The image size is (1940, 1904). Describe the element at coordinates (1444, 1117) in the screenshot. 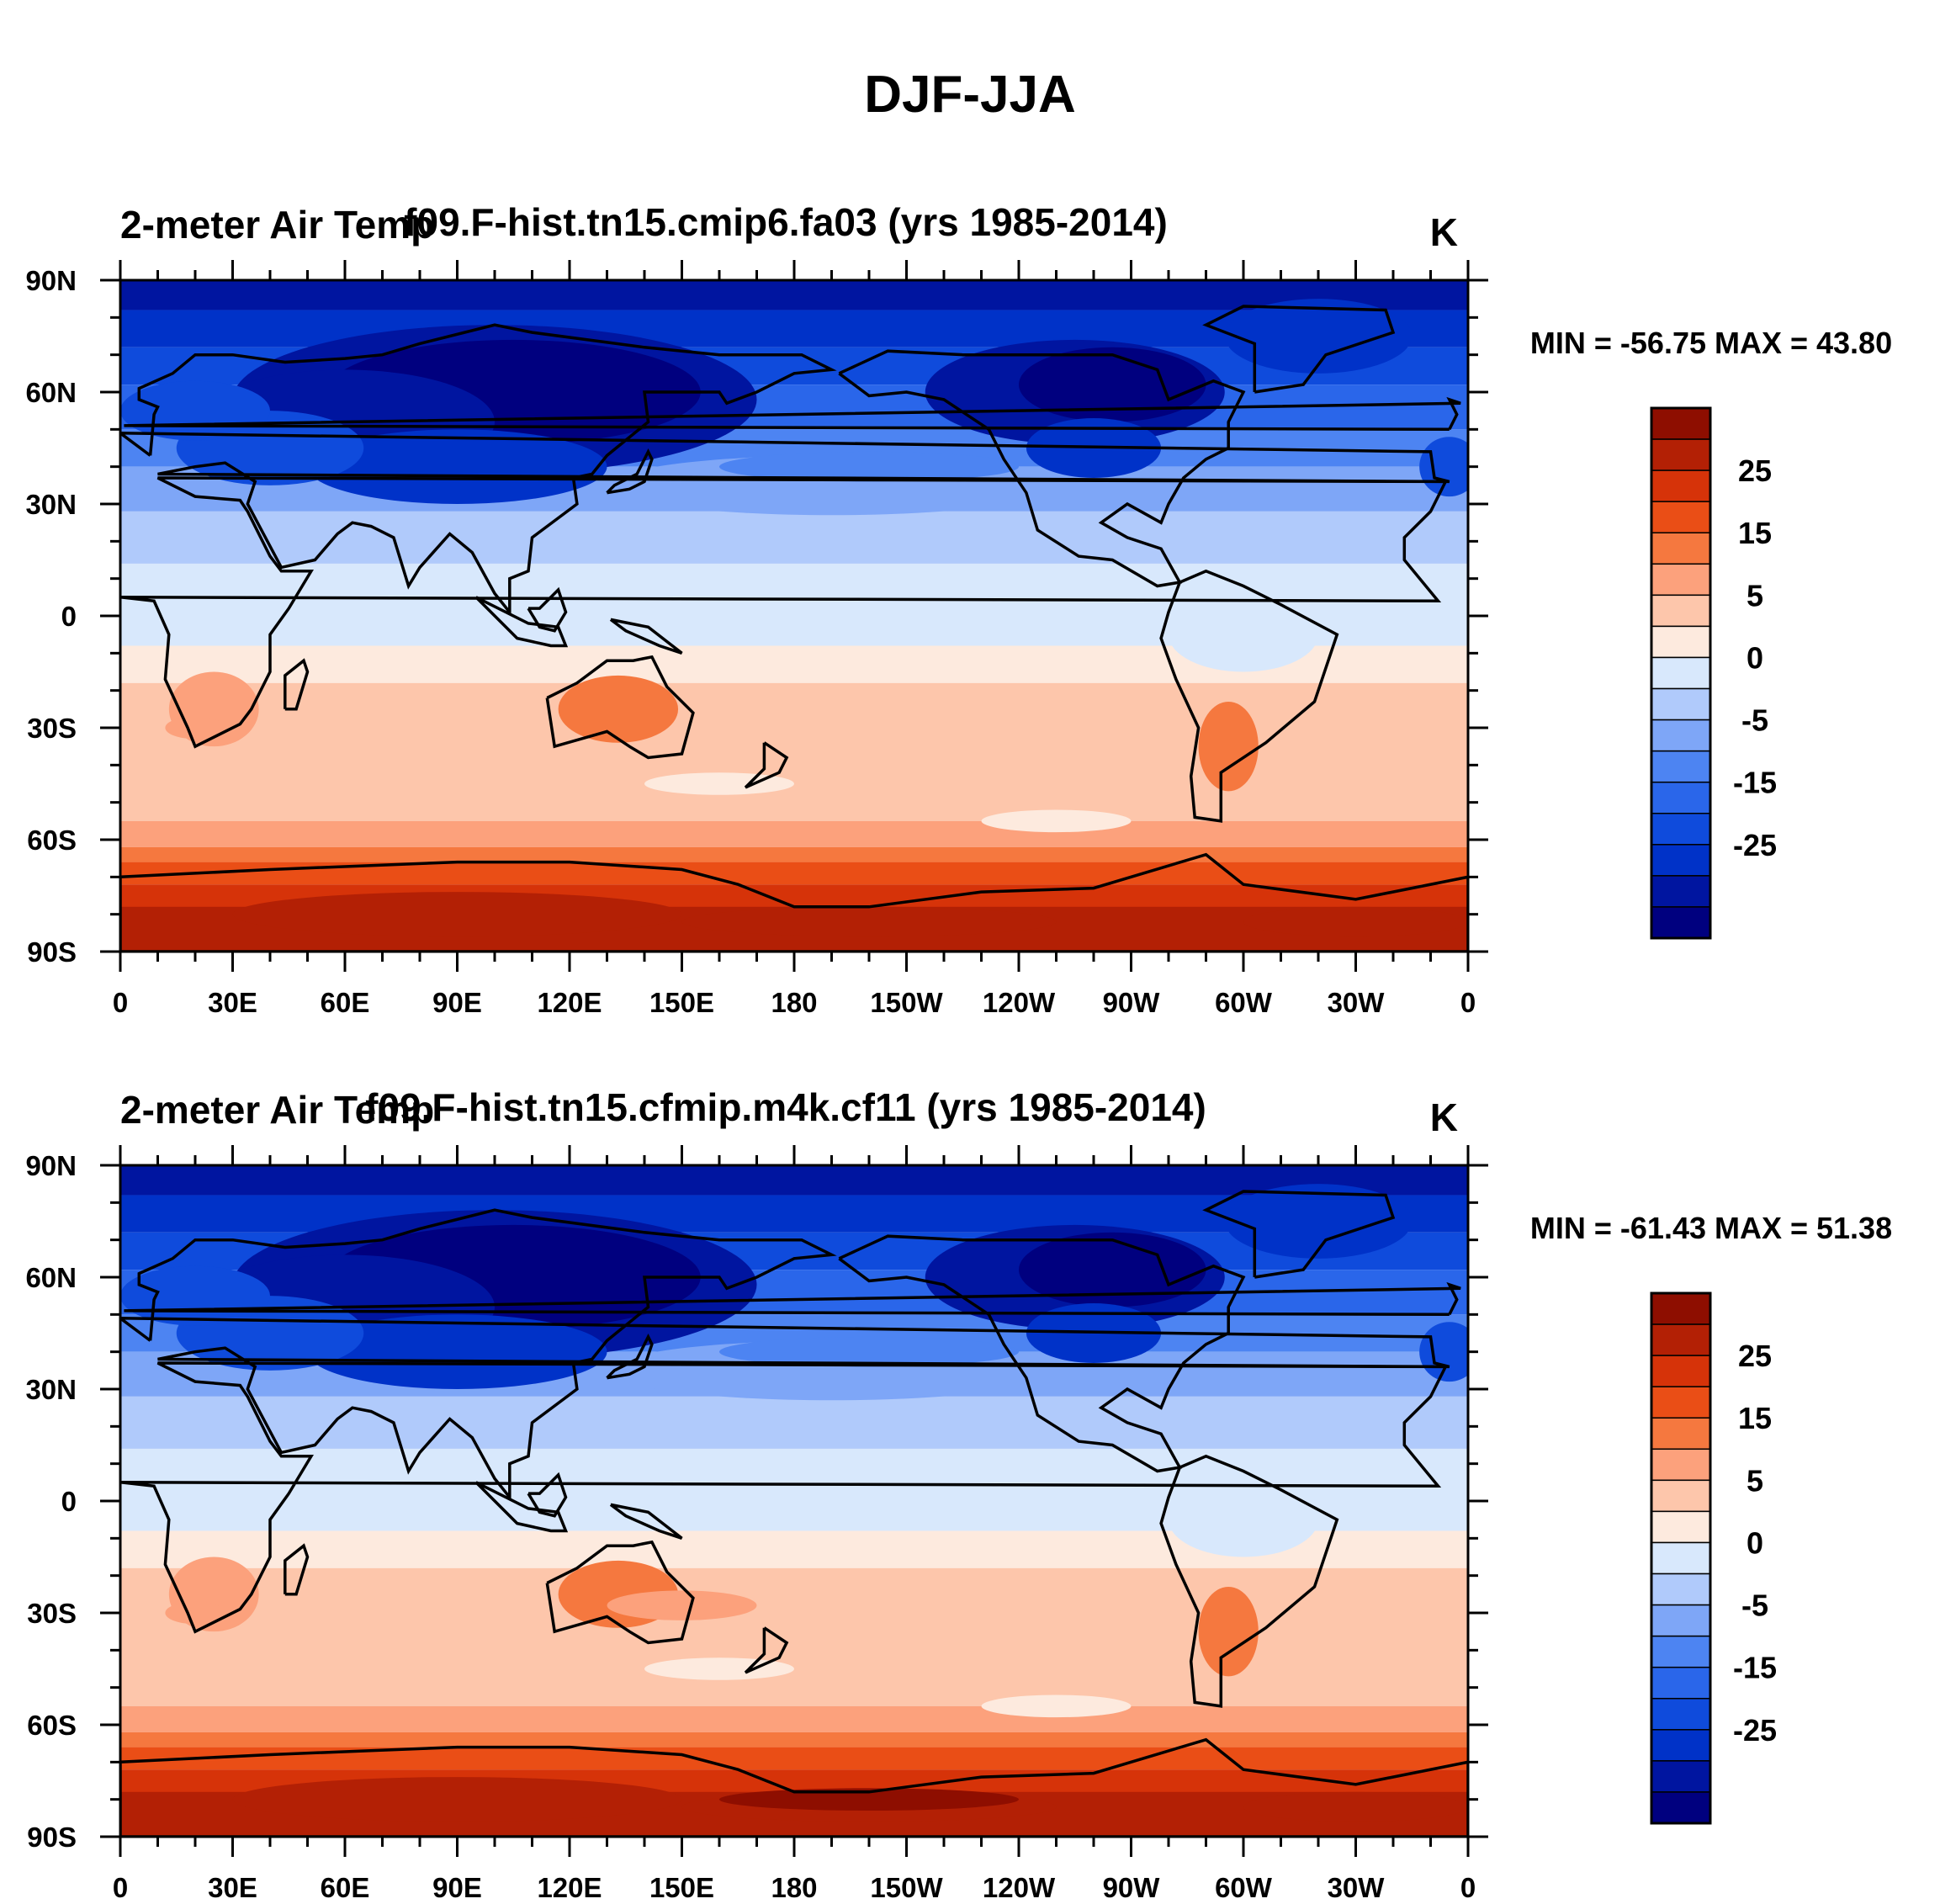

I see `panel-units: K` at that location.